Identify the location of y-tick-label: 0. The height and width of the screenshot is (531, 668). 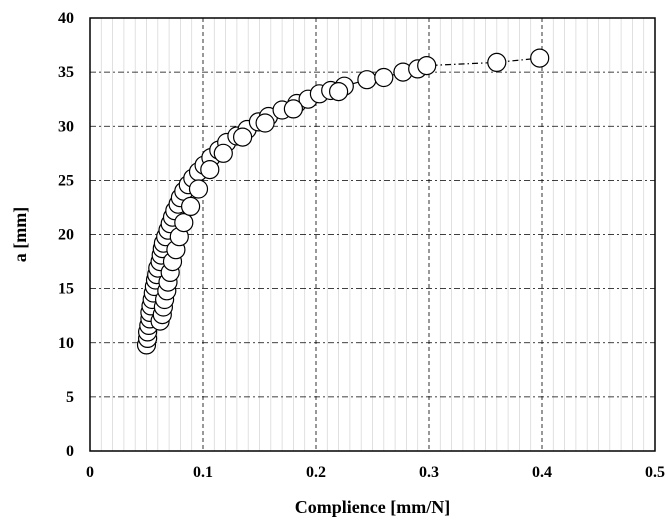
(70, 451).